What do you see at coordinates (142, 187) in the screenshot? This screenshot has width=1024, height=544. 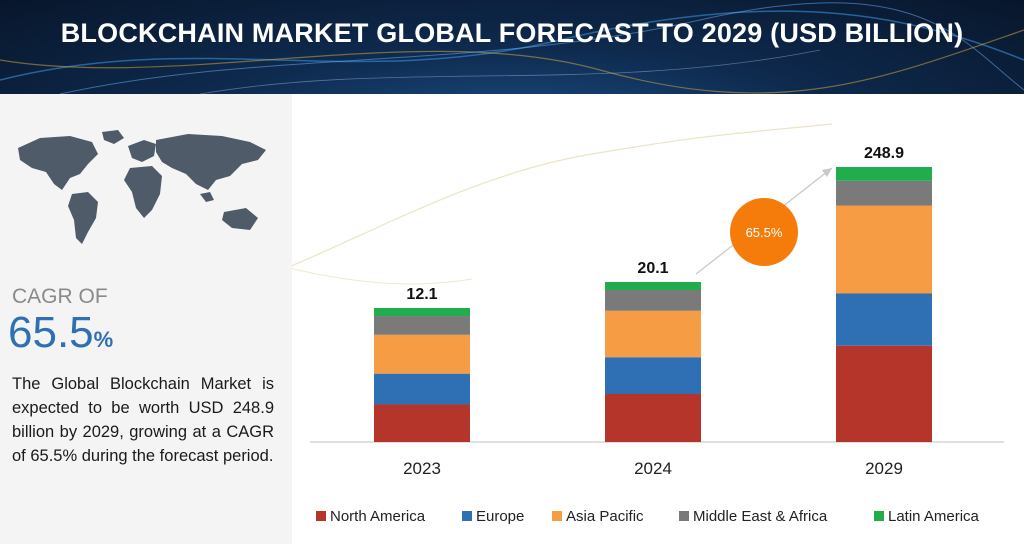 I see `world-map-icon` at bounding box center [142, 187].